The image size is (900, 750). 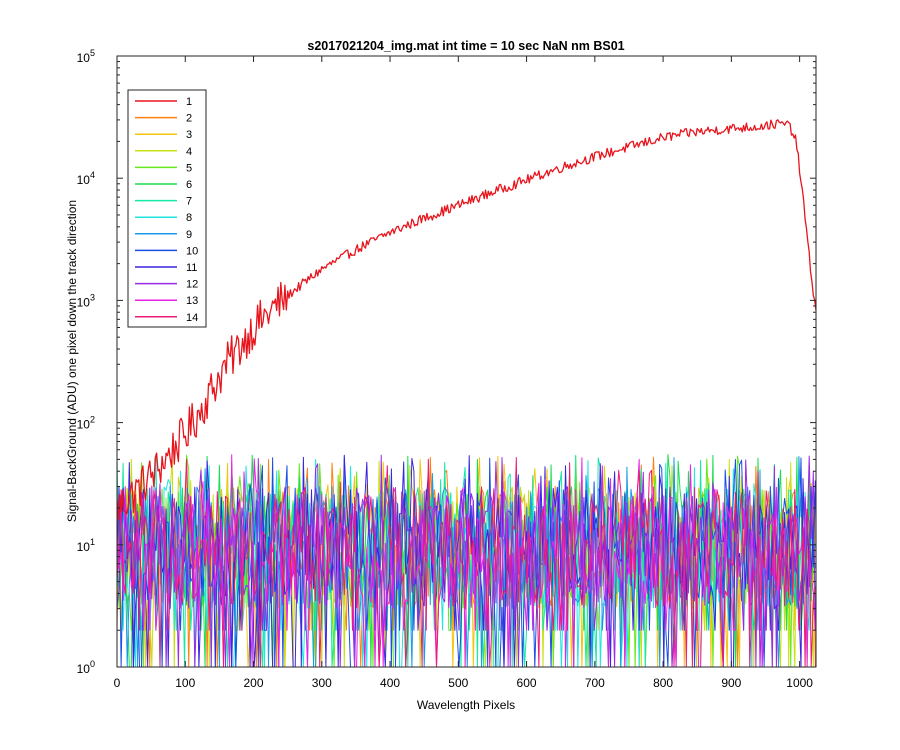 I want to click on x-tick-label: 100, so click(x=185, y=683).